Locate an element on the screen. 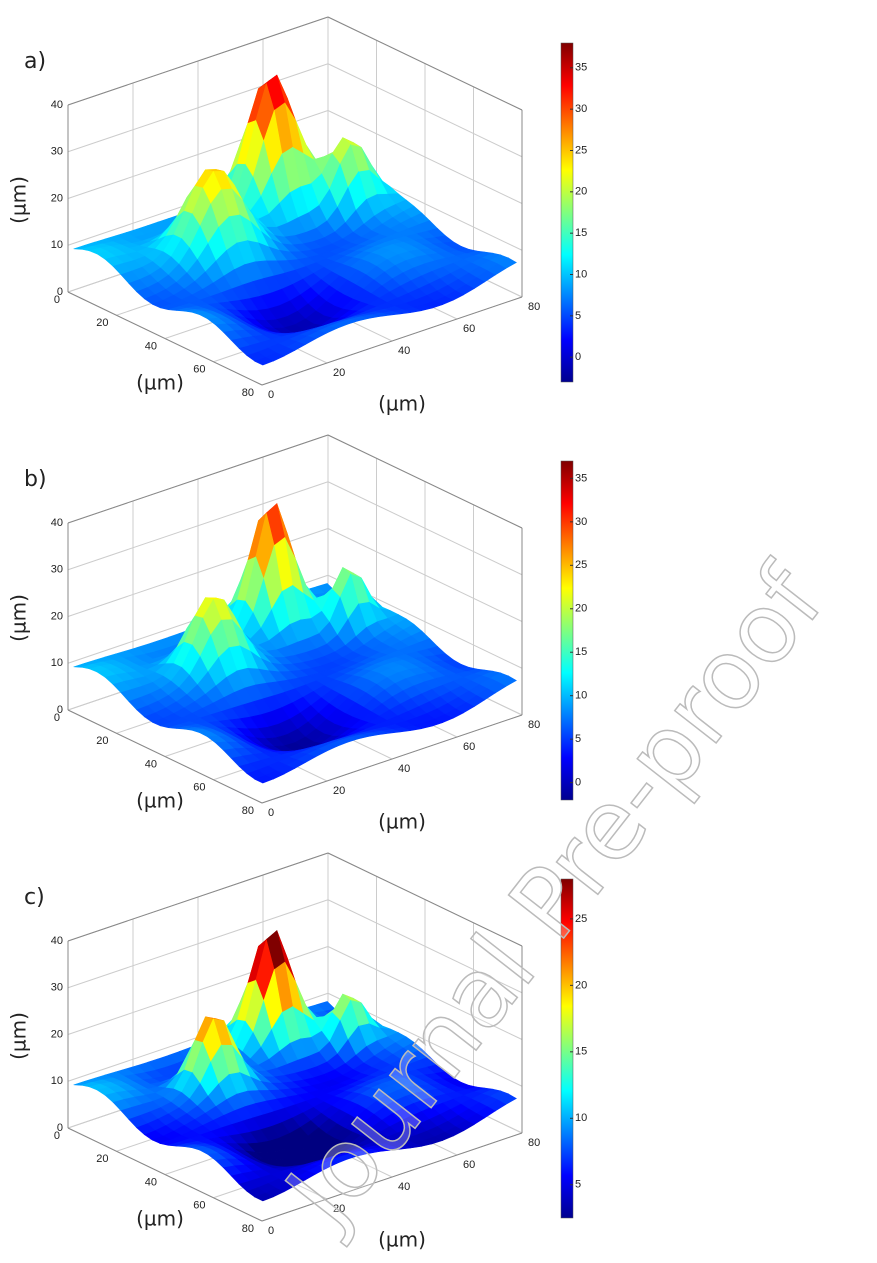  panel-label: c) is located at coordinates (34, 897).